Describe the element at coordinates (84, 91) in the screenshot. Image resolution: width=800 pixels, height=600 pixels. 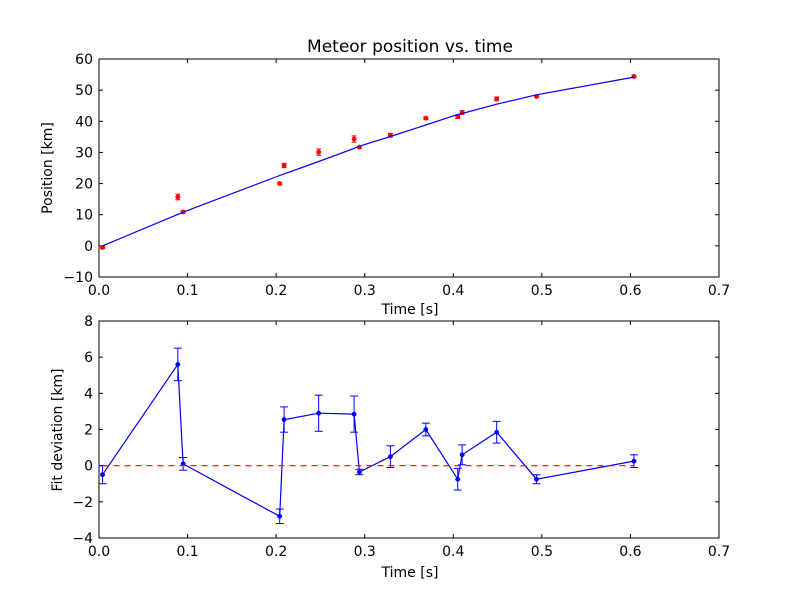
I see `position-y-tick-label: 50` at that location.